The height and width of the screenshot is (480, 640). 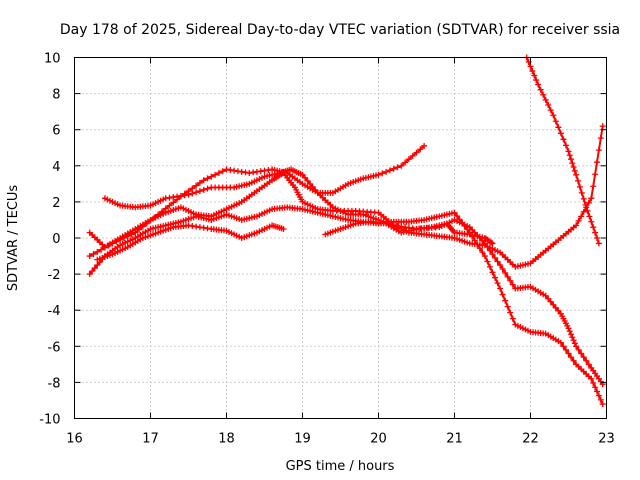 What do you see at coordinates (49, 420) in the screenshot?
I see `y-tick-label: -10` at bounding box center [49, 420].